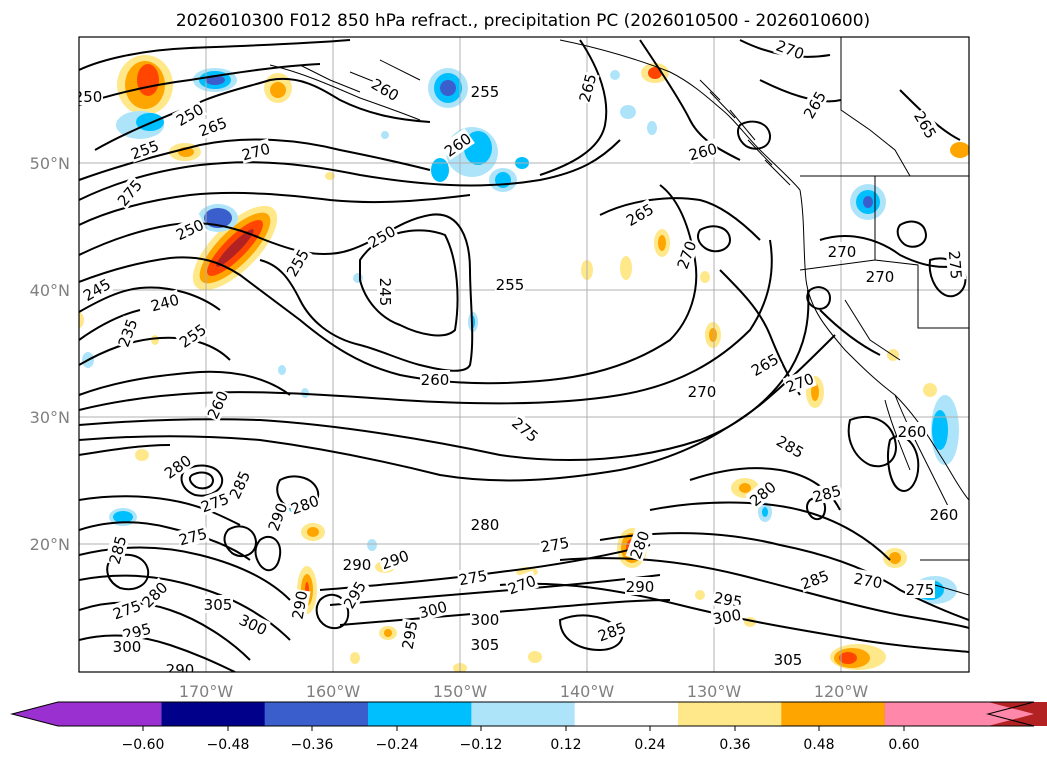 Image resolution: width=1047 pixels, height=765 pixels. What do you see at coordinates (524, 691) in the screenshot?
I see `longitude-labels: 170°W 160°W 150°W 140°W 130°W 120°W` at bounding box center [524, 691].